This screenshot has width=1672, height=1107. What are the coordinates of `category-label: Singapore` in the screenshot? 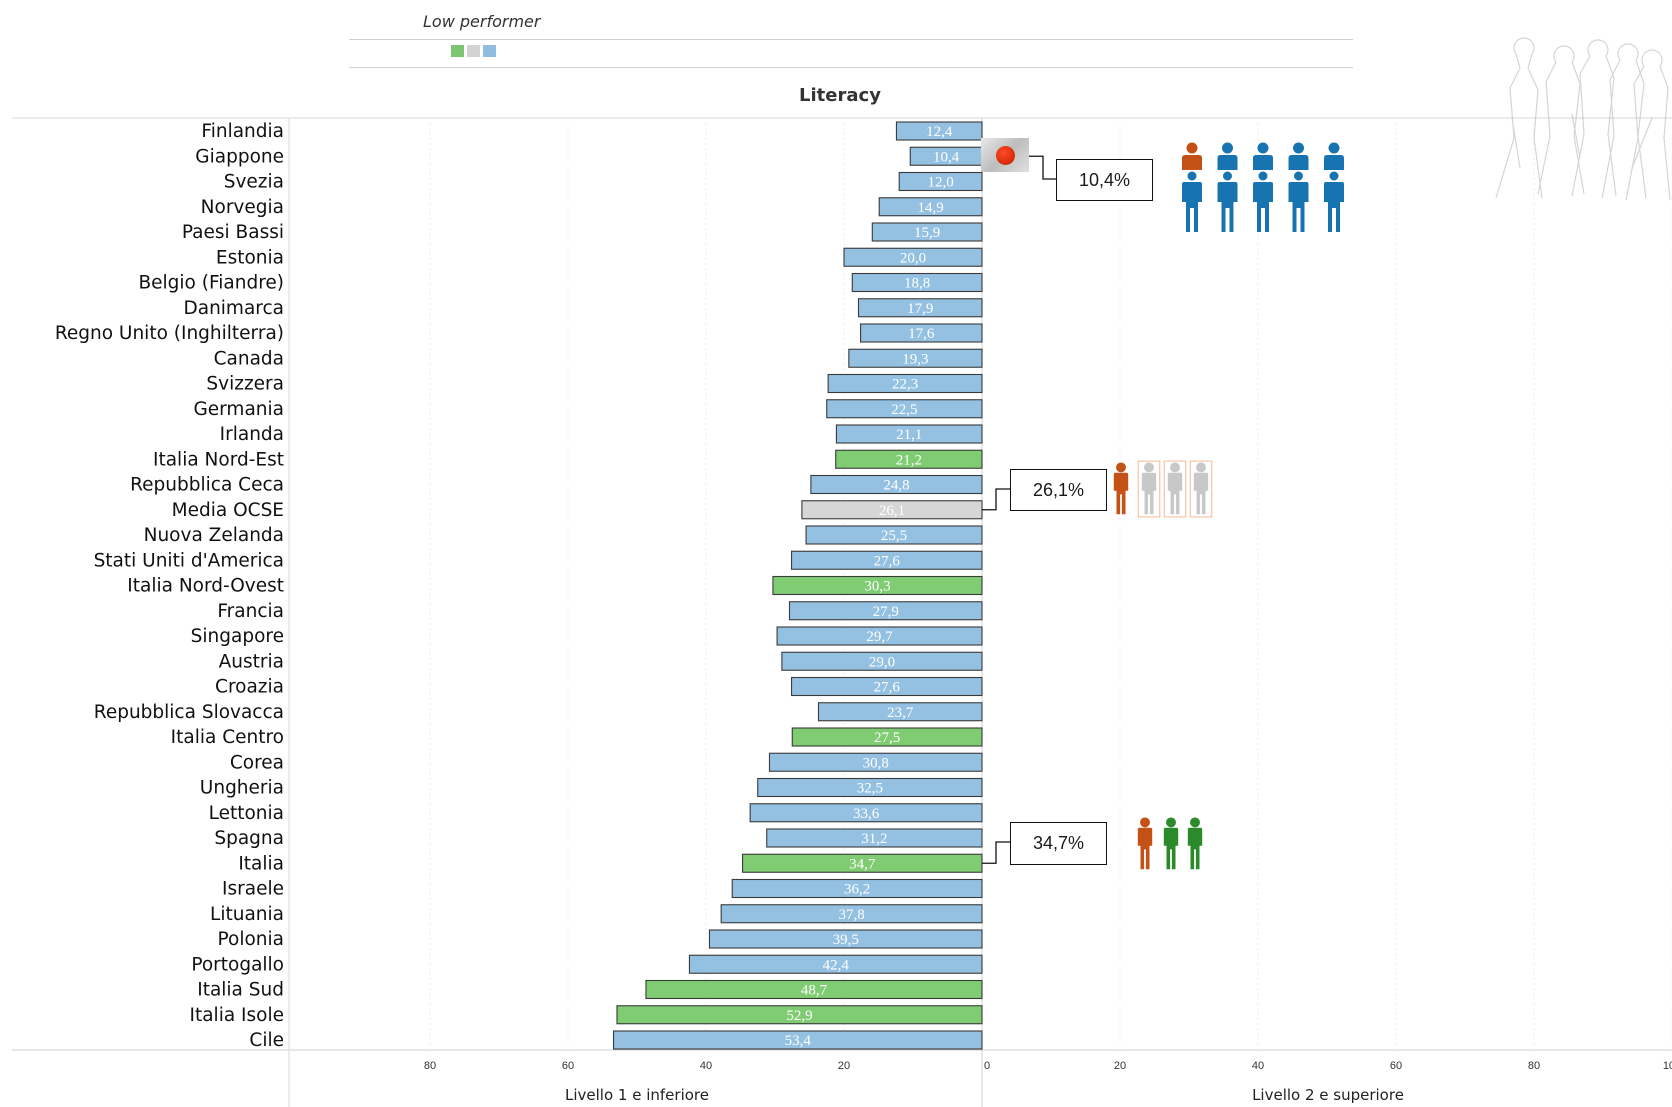 It's located at (237, 636).